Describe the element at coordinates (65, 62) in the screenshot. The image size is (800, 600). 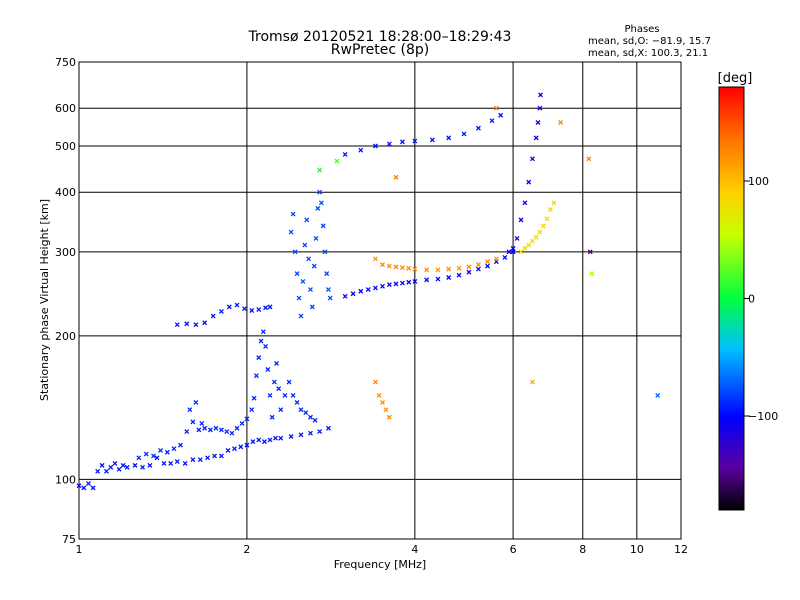
I see `y-tick-label: 750` at that location.